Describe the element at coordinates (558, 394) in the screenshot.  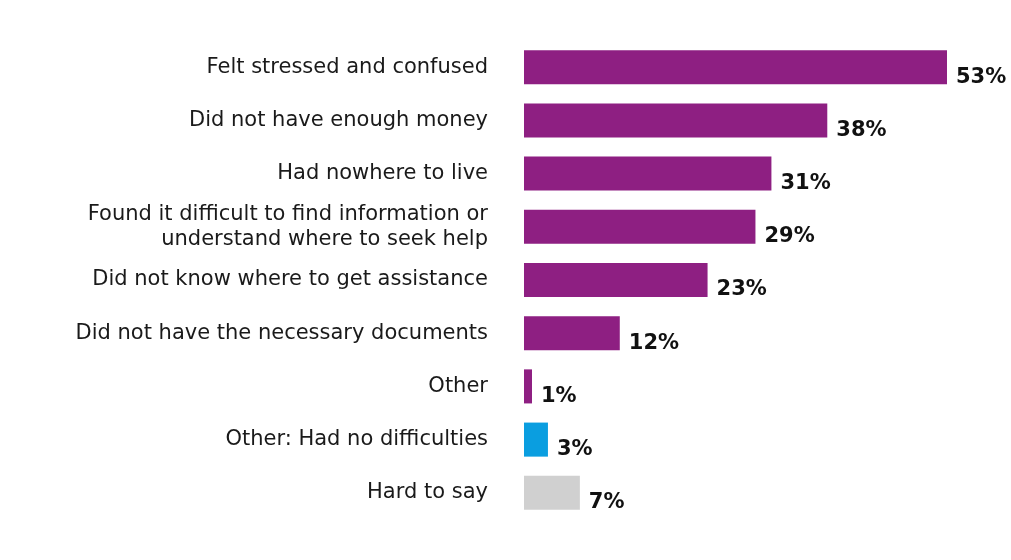
I see `data-label: 1%` at that location.